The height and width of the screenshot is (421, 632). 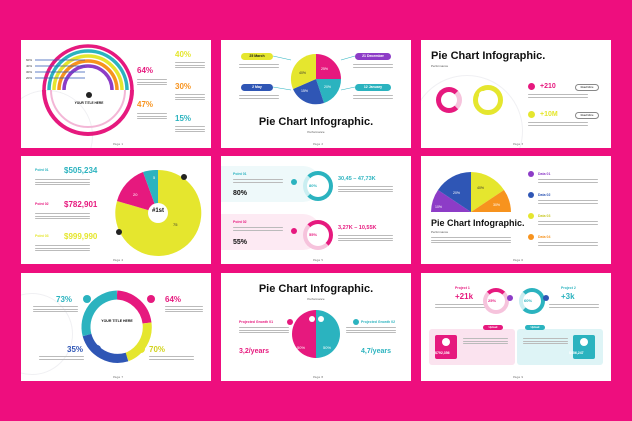 What do you see at coordinates (549, 114) in the screenshot?
I see `stat-value: +10M` at bounding box center [549, 114].